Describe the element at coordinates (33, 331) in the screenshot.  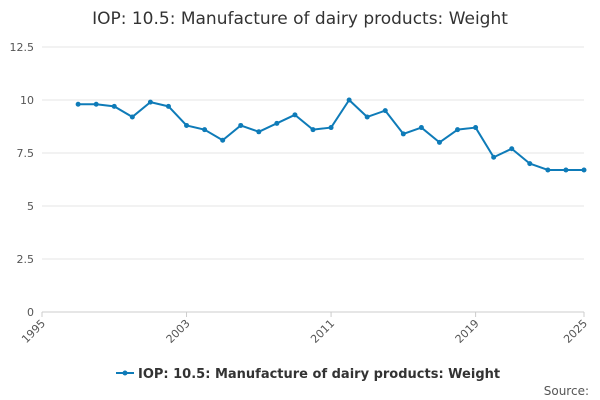
I see `x-tick-label: 1995` at that location.